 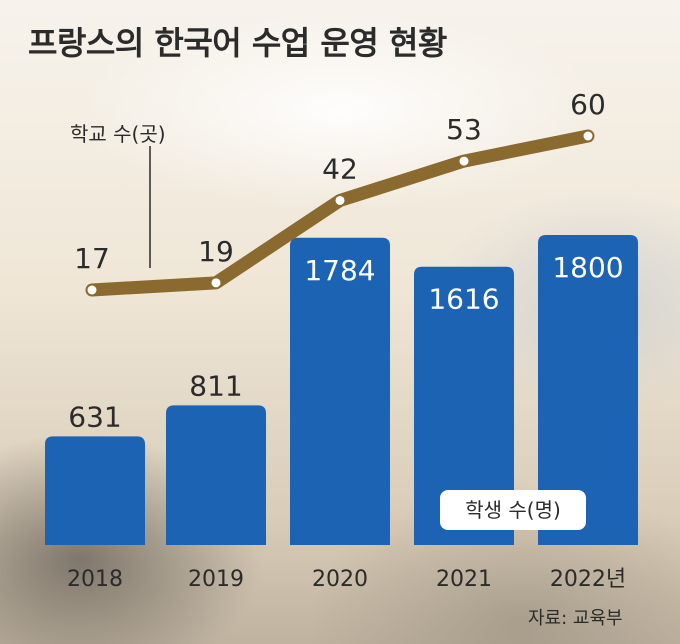 I want to click on line-value-label: 19, so click(x=216, y=251).